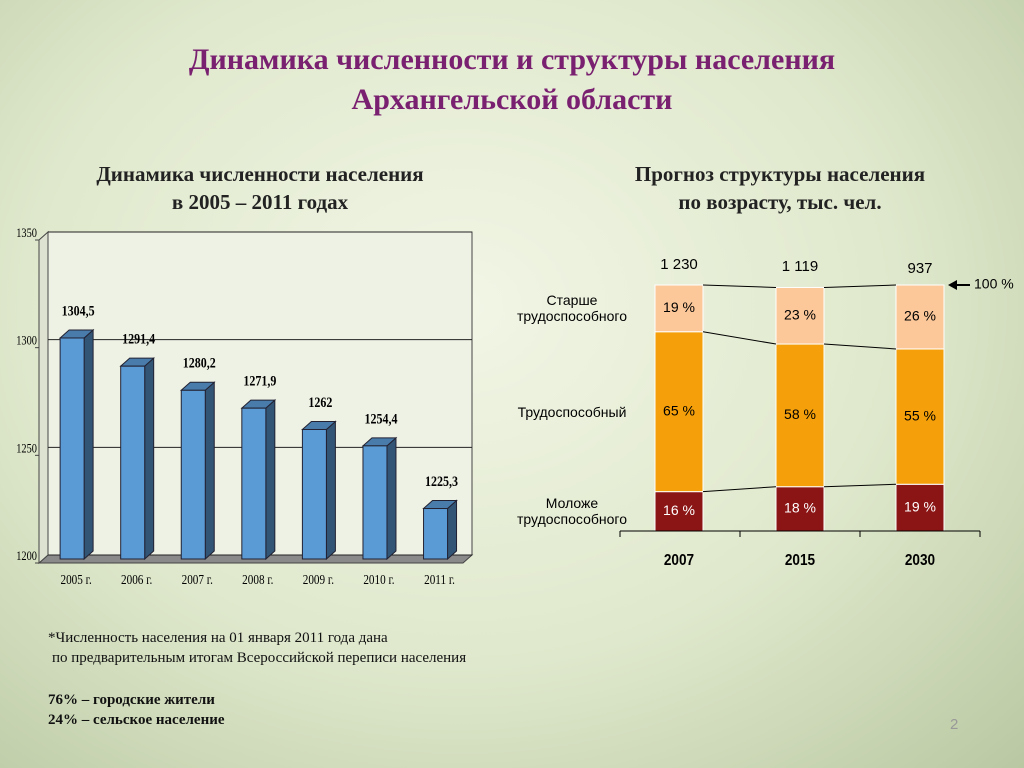 This screenshot has height=768, width=1024. Describe the element at coordinates (260, 174) in the screenshot. I see `title-line: Динамика численности населения` at that location.